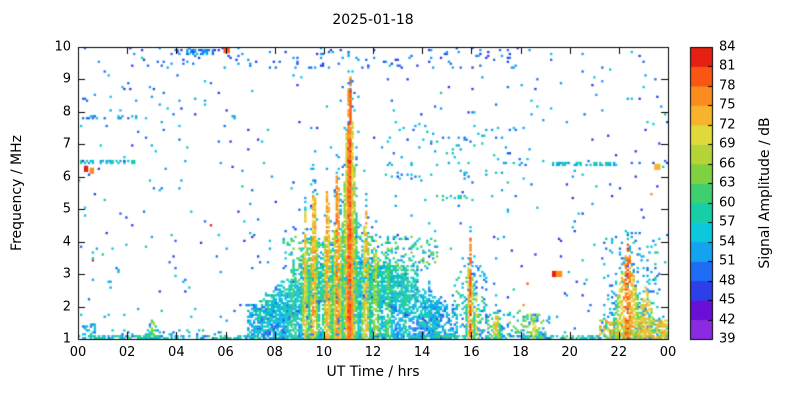  What do you see at coordinates (373, 372) in the screenshot?
I see `x-axis-label: UT Time / hrs` at bounding box center [373, 372].